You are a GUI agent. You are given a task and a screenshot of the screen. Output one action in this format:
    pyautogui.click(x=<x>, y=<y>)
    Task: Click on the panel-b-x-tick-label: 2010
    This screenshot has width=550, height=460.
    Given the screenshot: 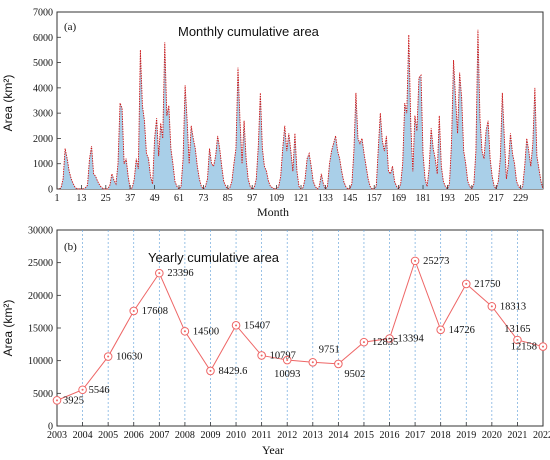 What is the action you would take?
    pyautogui.click(x=236, y=435)
    